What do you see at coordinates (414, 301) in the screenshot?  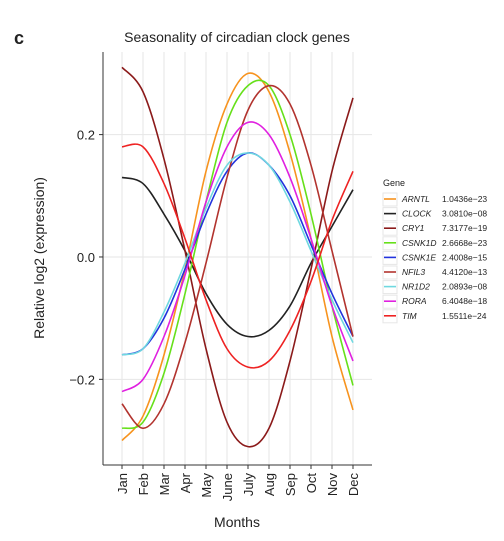 I see `legend-label: RORA` at bounding box center [414, 301].